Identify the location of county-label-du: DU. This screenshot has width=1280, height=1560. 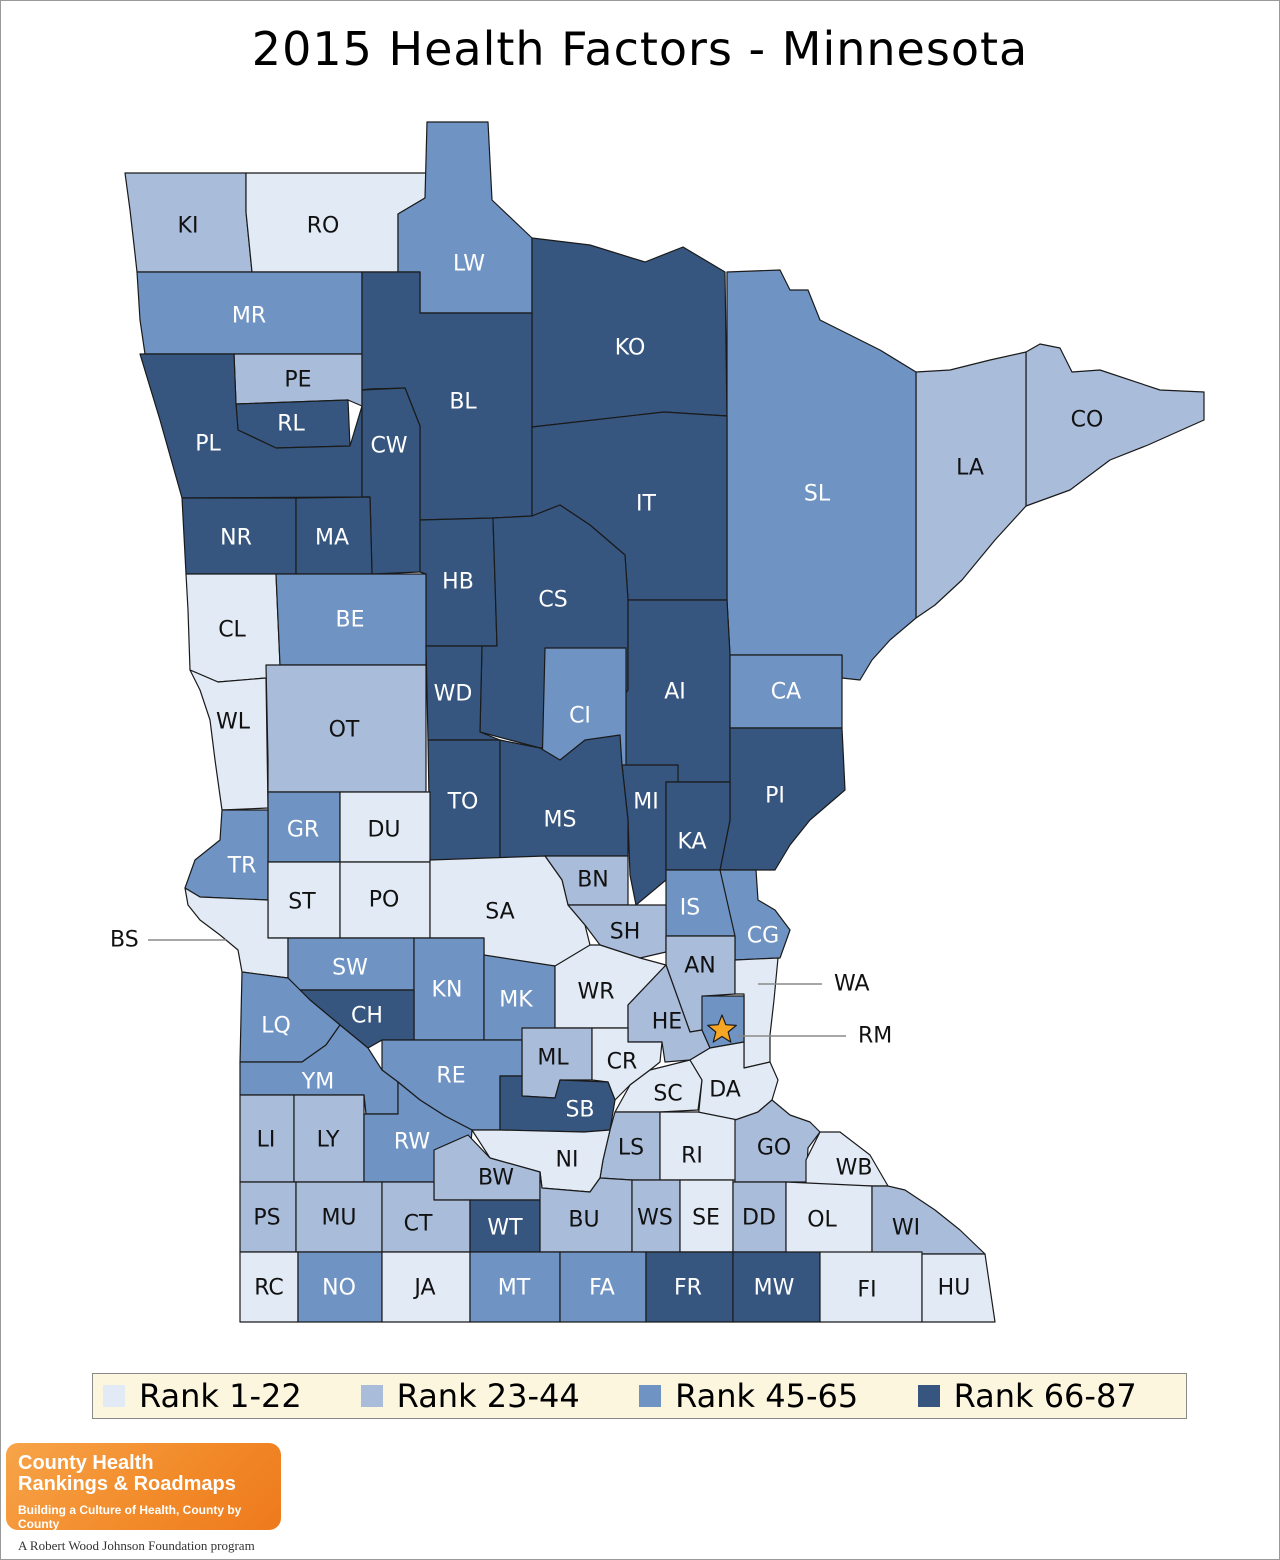
(383, 830).